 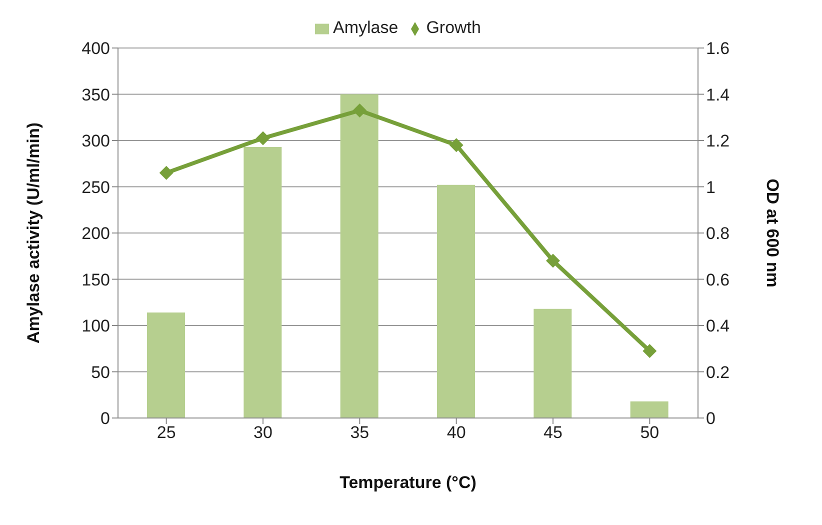 What do you see at coordinates (718, 234) in the screenshot?
I see `y2-tick-label: 0.8` at bounding box center [718, 234].